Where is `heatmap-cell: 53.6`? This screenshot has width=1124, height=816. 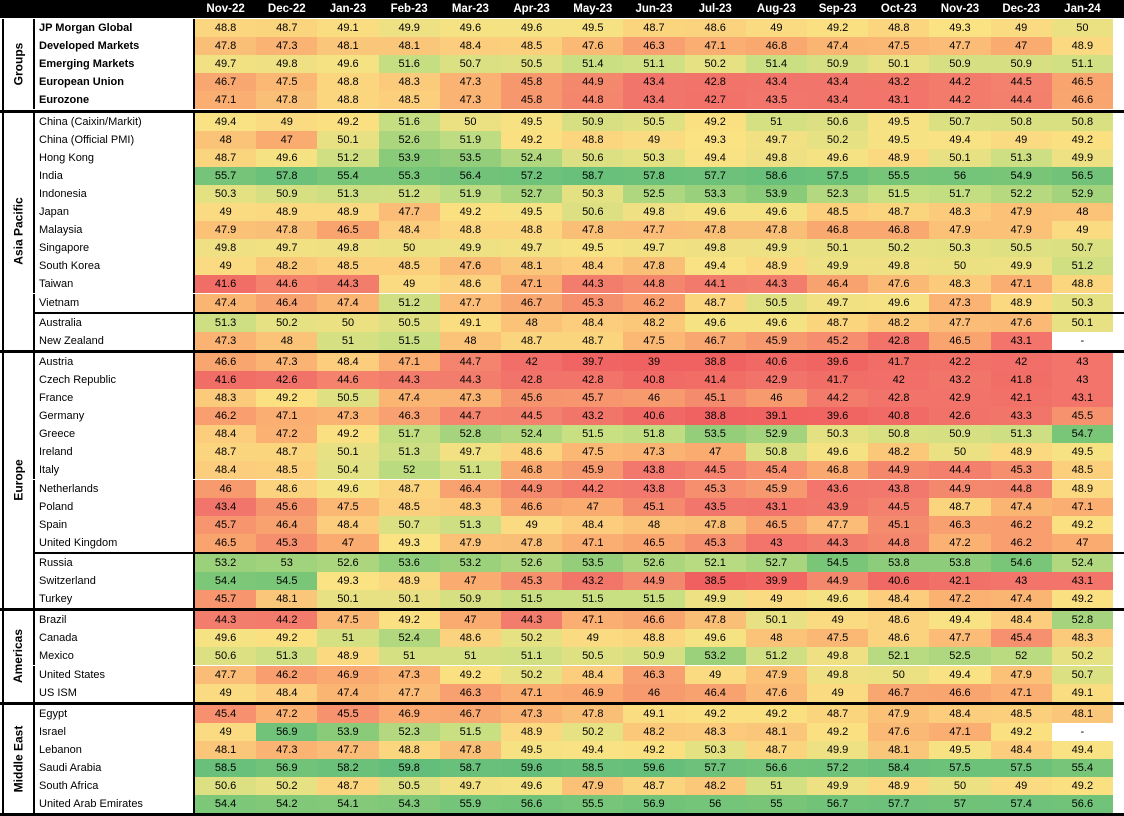
heatmap-cell: 53.6 is located at coordinates (409, 562).